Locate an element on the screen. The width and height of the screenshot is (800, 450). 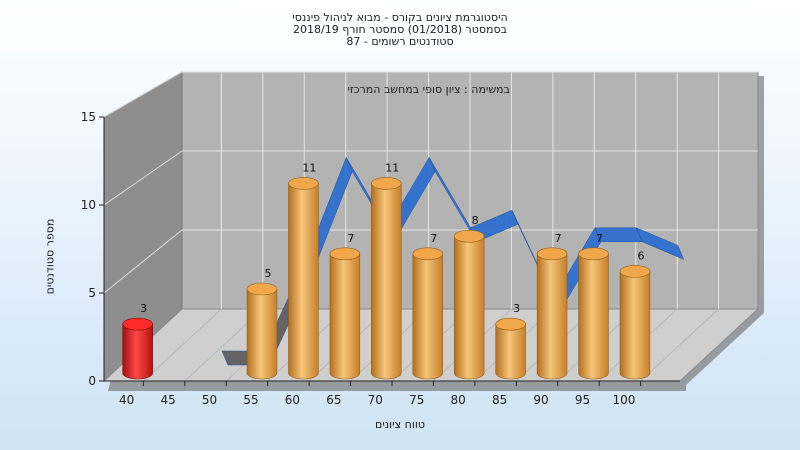
y-tick-label-1: 5 is located at coordinates (92, 293).